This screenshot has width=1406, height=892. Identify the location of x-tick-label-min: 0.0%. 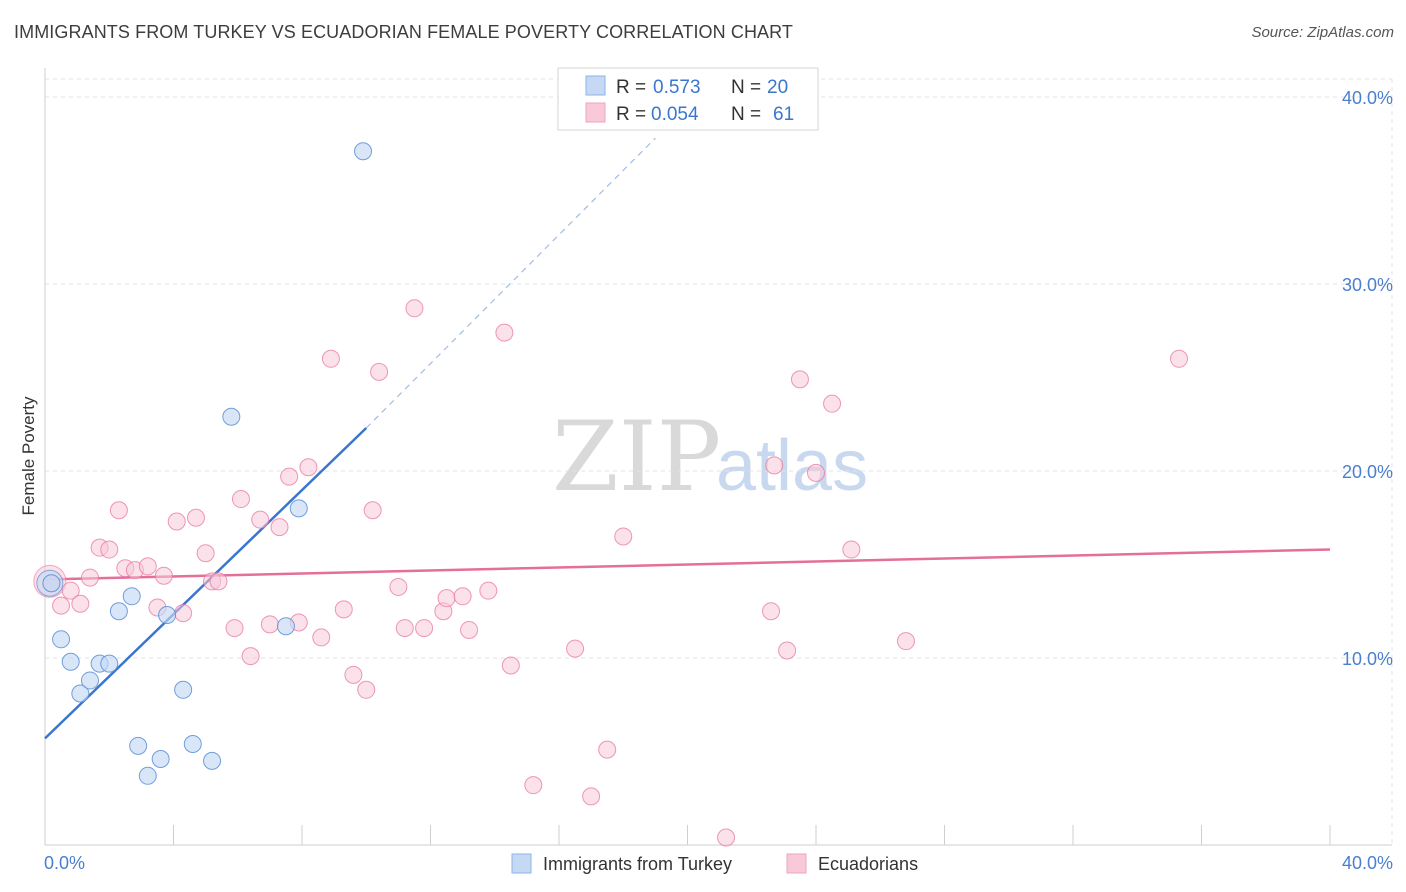
(64, 863).